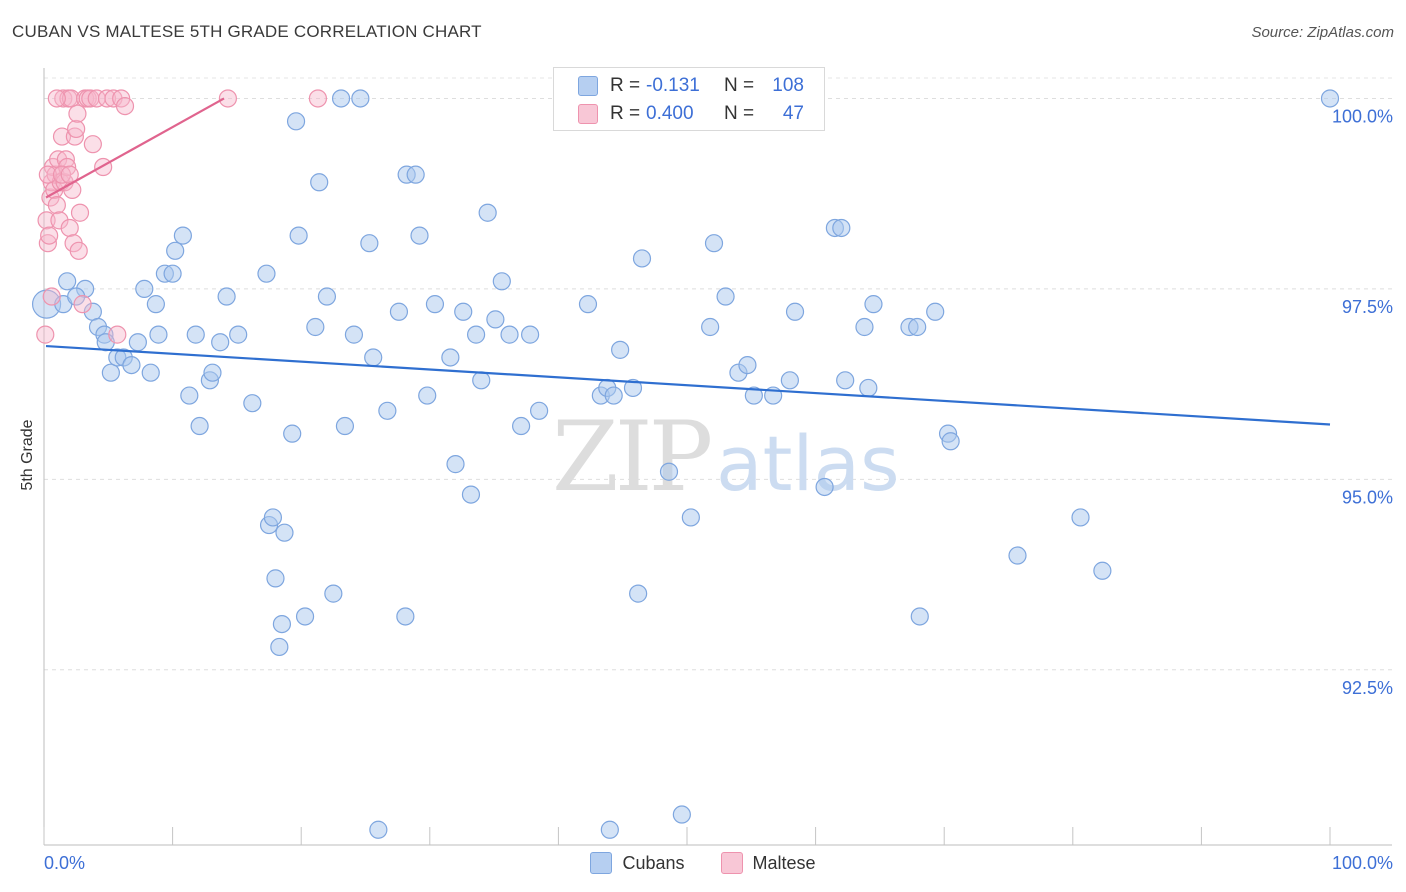 This screenshot has height=892, width=1406. Describe the element at coordinates (653, 862) in the screenshot. I see `legend-label-cubans: Cubans` at that location.